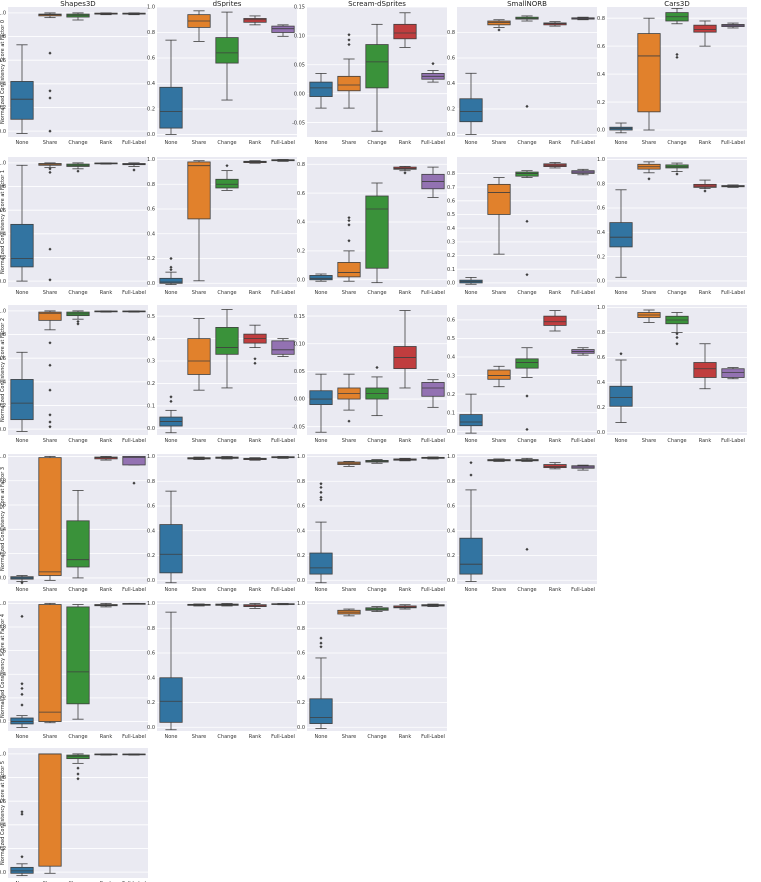  I want to click on y-axis-label: Normalized Consistency Score at Factor 2, so click(3, 370).